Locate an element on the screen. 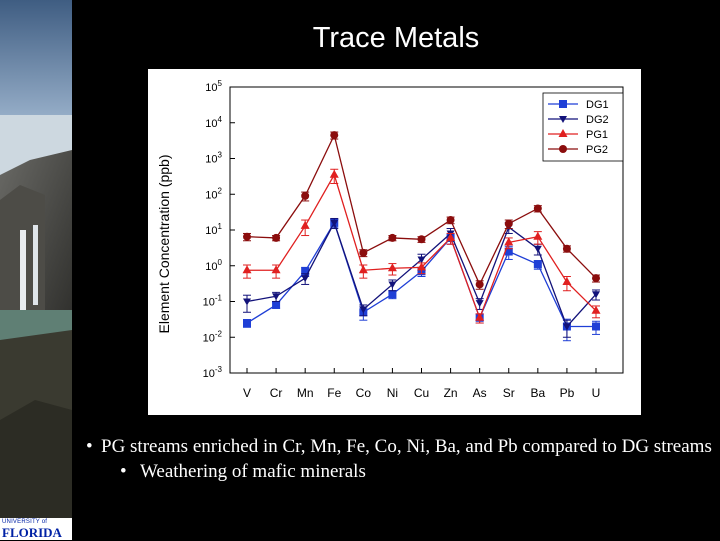  x-tick-label: U is located at coordinates (596, 393).